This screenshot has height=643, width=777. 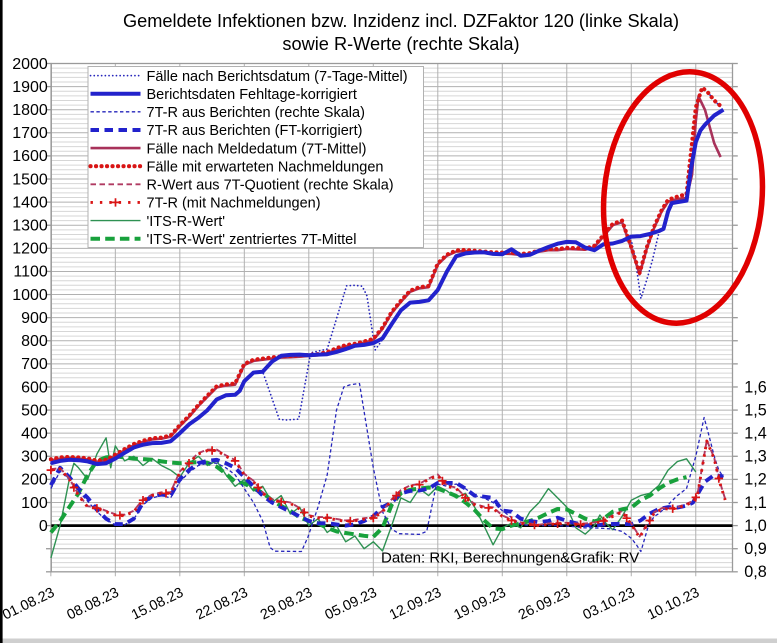 What do you see at coordinates (755, 387) in the screenshot?
I see `svg-text: 1,6` at bounding box center [755, 387].